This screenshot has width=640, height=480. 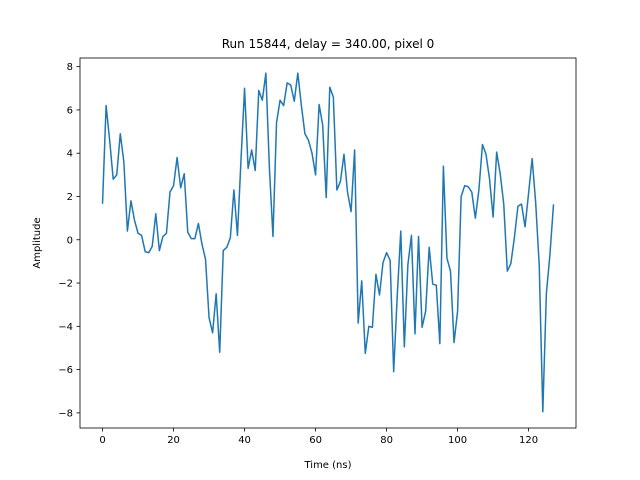 I want to click on x-tick-label: 80, so click(x=386, y=440).